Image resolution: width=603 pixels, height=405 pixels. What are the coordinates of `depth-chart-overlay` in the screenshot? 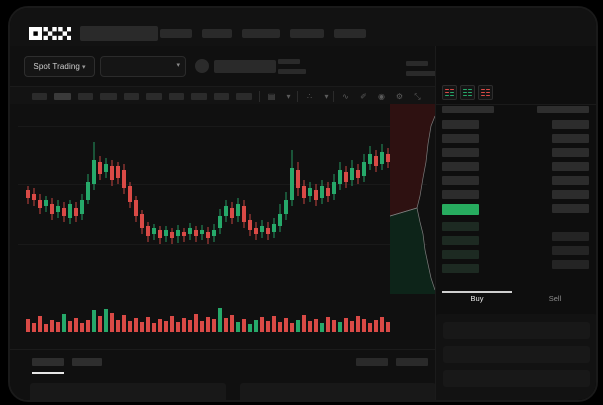 It's located at (412, 199).